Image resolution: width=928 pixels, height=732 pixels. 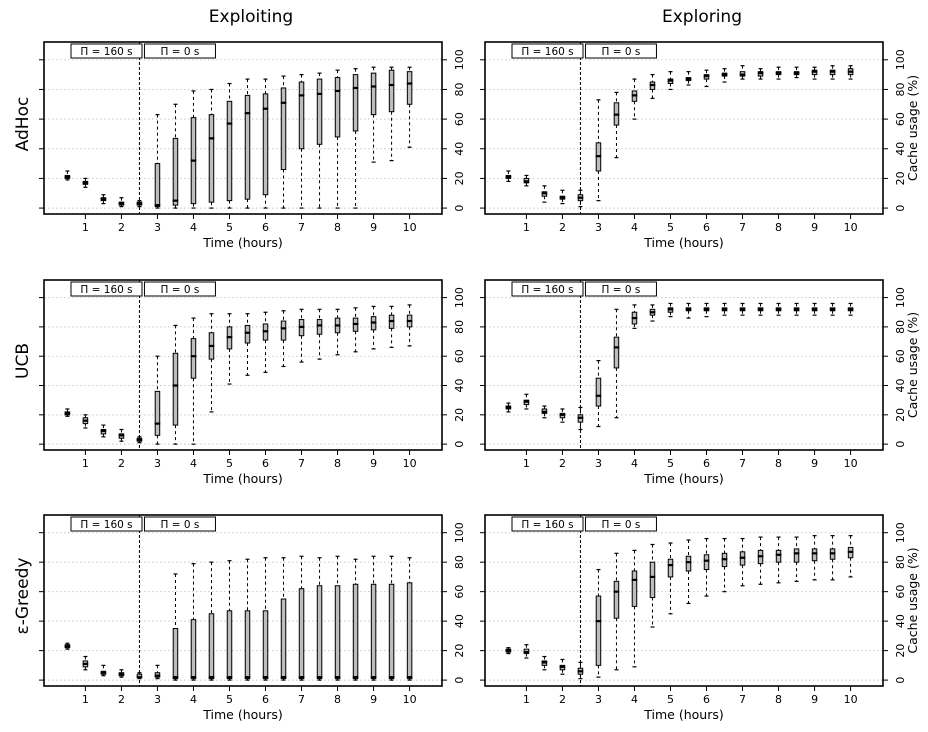 I want to click on column-title-exploiting: Exploiting, so click(x=251, y=17).